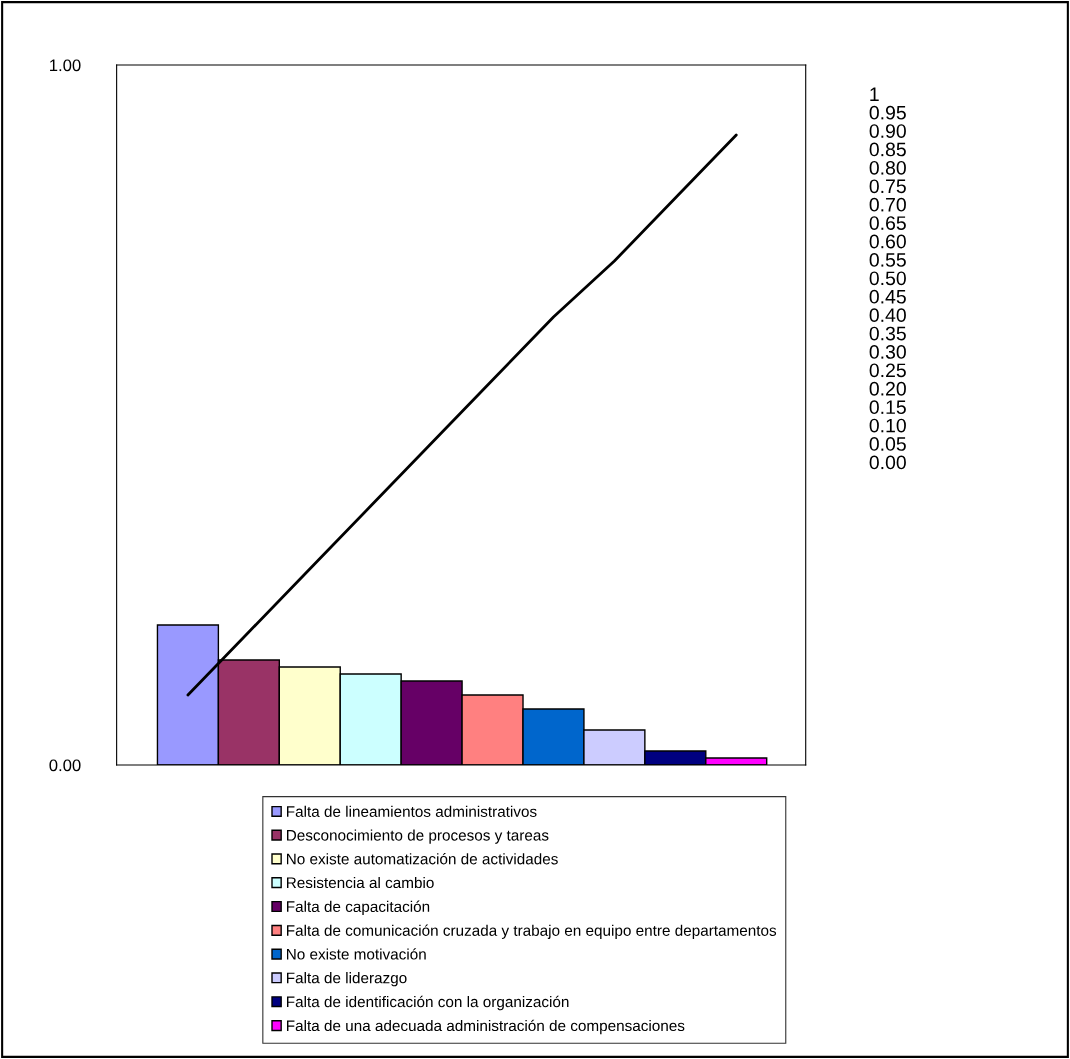  What do you see at coordinates (347, 979) in the screenshot?
I see `legend-label: Falta de liderazgo` at bounding box center [347, 979].